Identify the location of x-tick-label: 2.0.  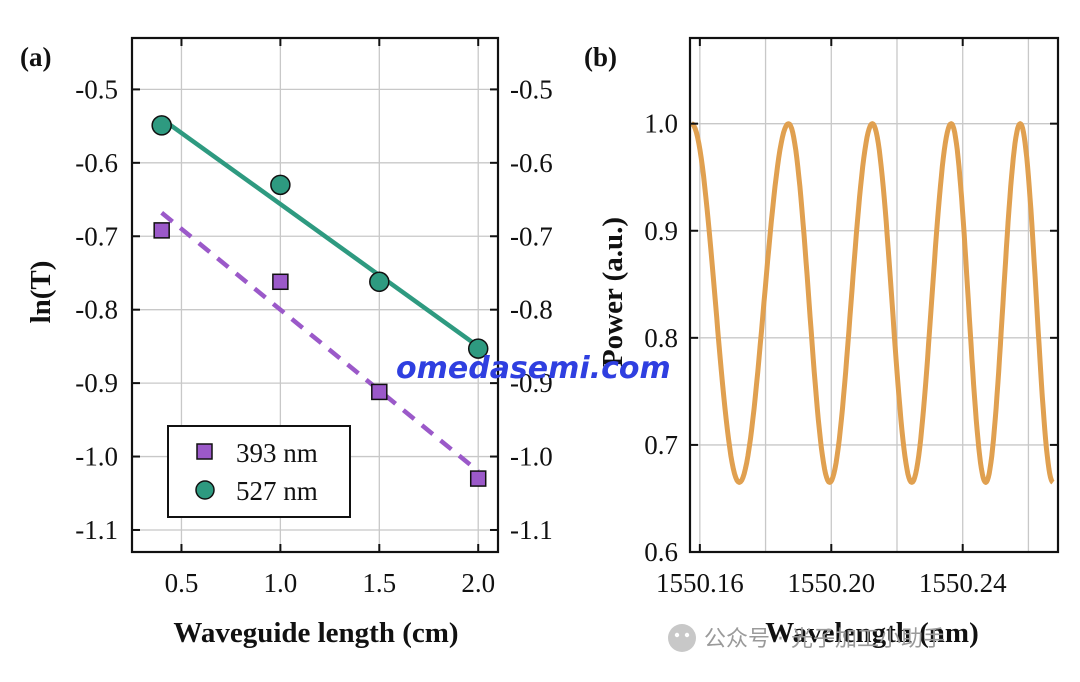
(478, 583).